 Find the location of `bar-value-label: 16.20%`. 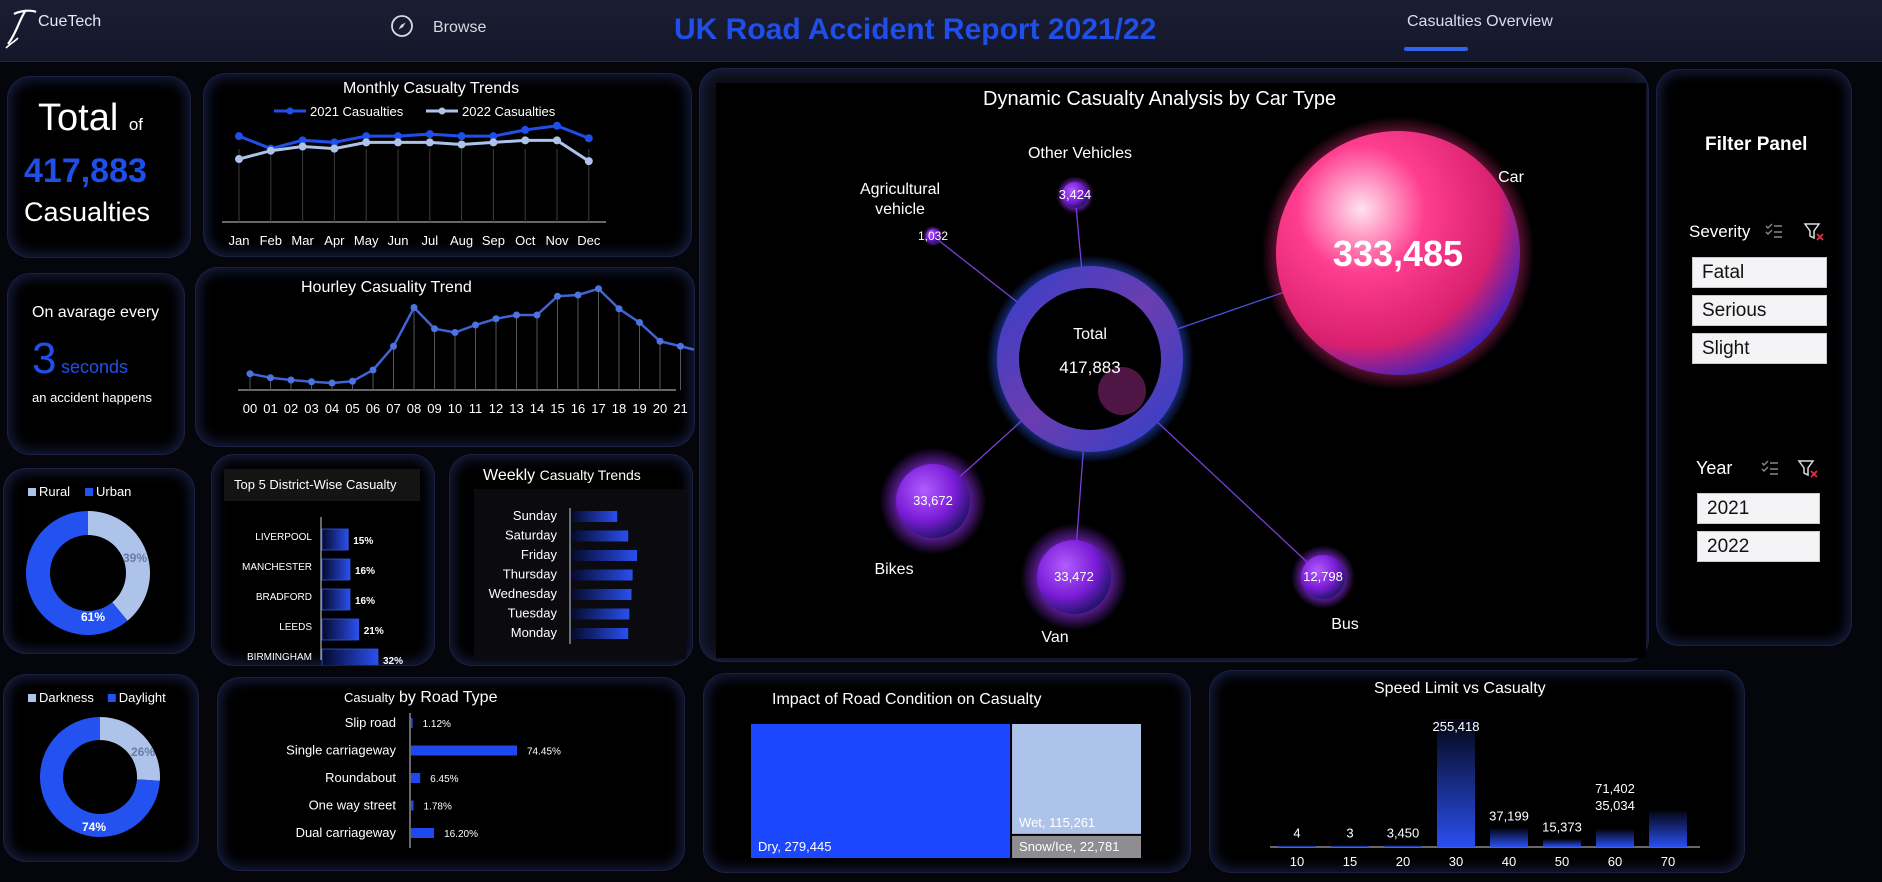

bar-value-label: 16.20% is located at coordinates (461, 834).